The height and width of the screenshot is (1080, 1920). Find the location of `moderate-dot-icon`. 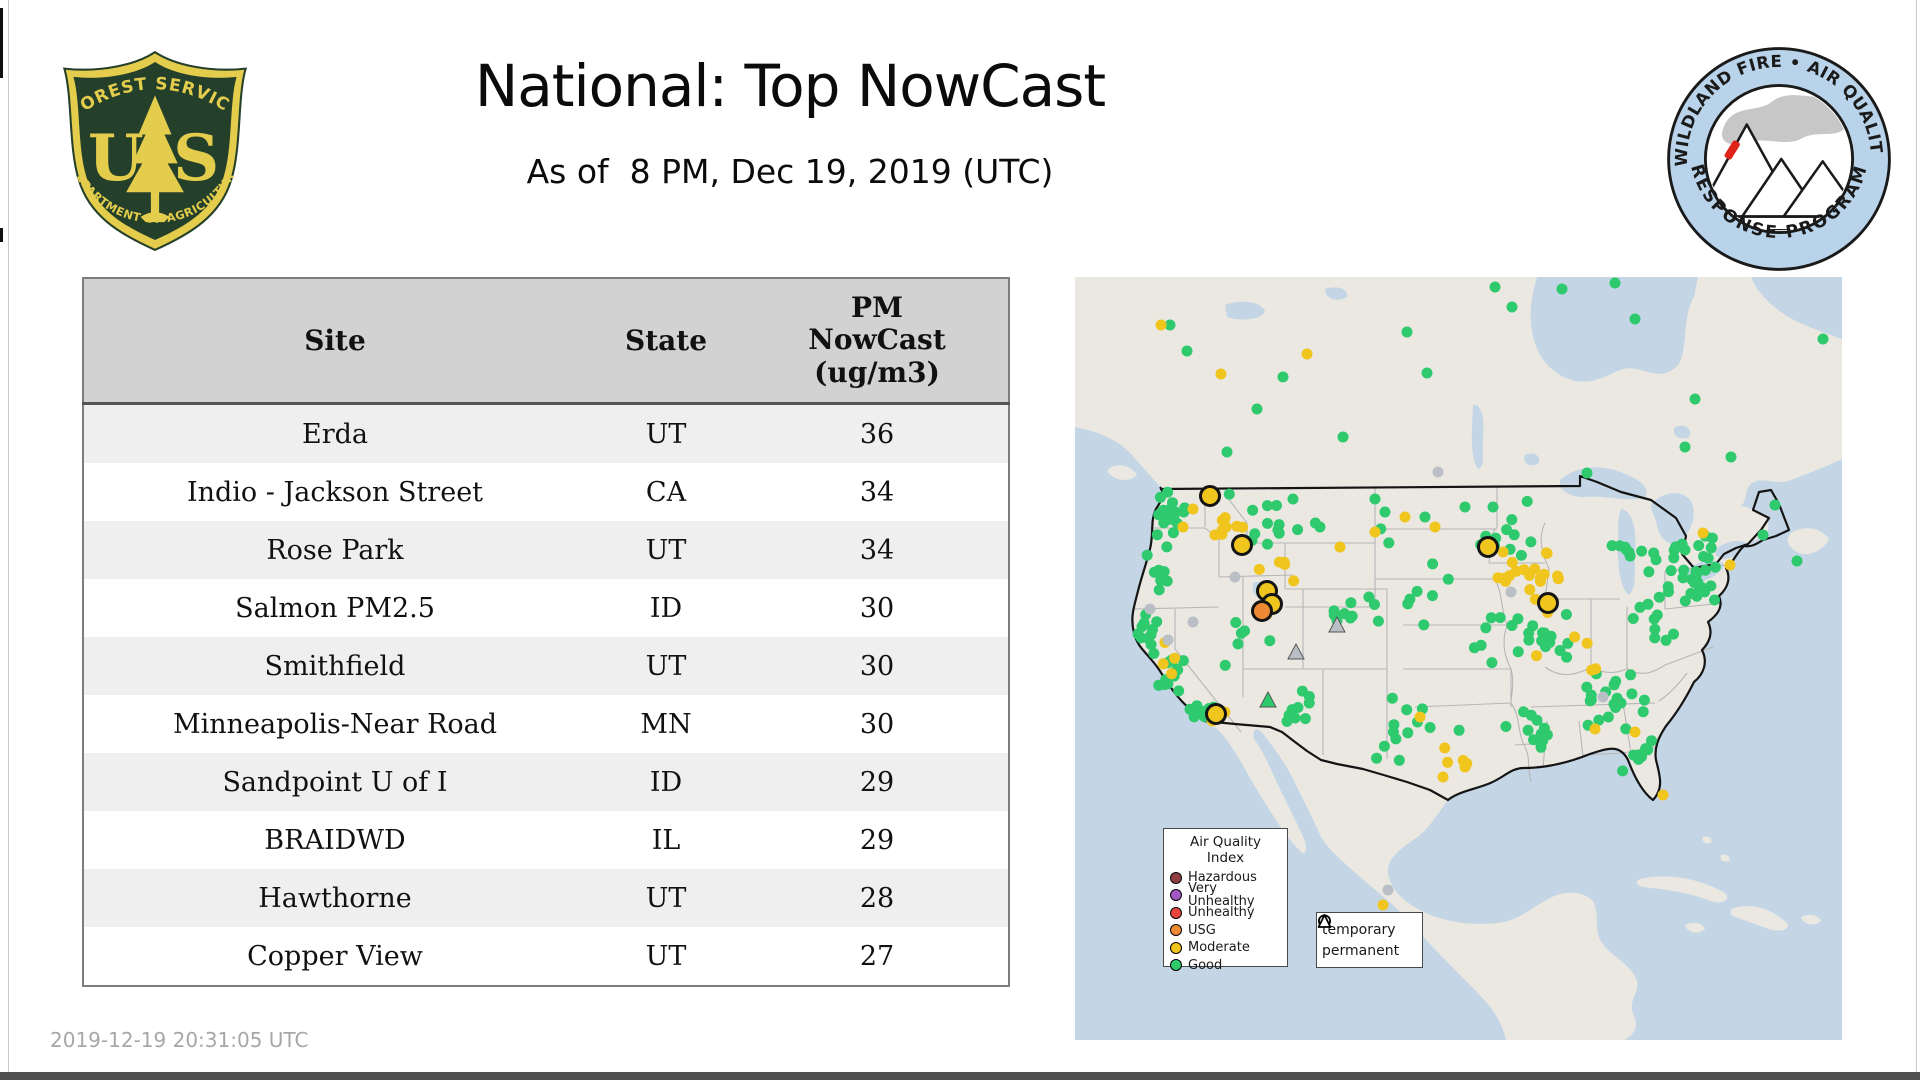

moderate-dot-icon is located at coordinates (1176, 947).